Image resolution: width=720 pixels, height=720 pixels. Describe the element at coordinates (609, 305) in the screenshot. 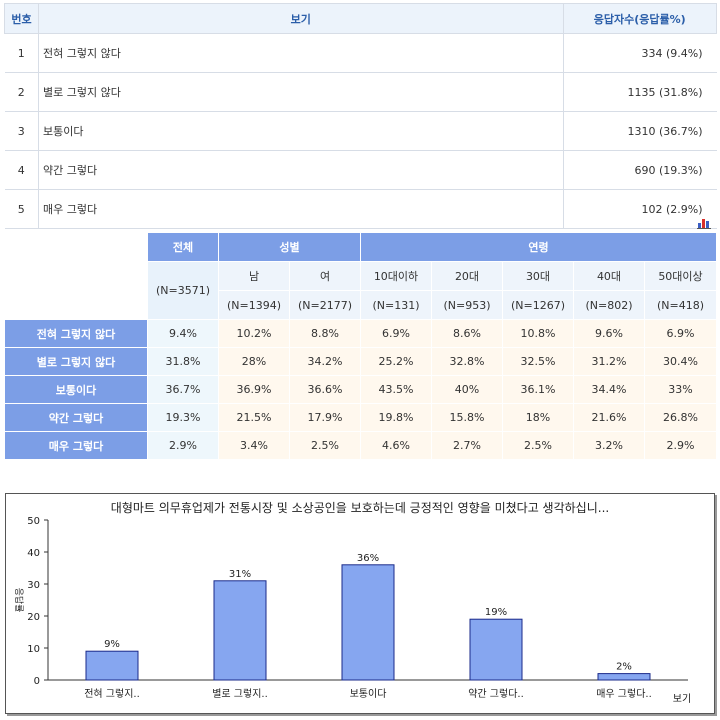

I see `column-n: (N=802)` at that location.